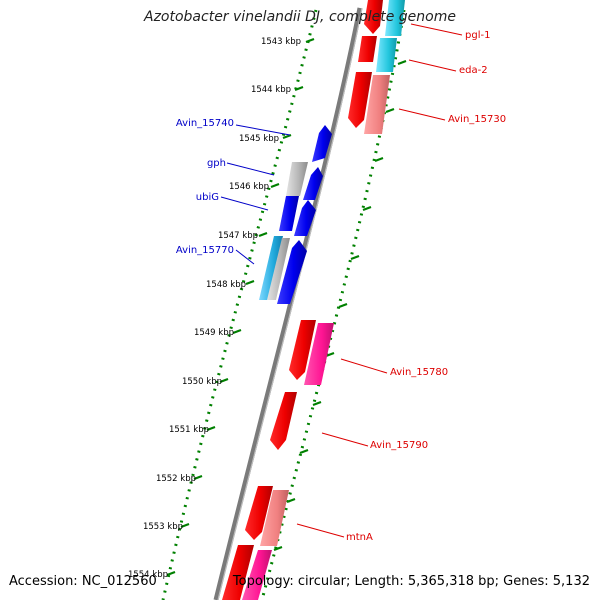 The width and height of the screenshot is (600, 600). I want to click on gene-label: ubiG, so click(207, 197).